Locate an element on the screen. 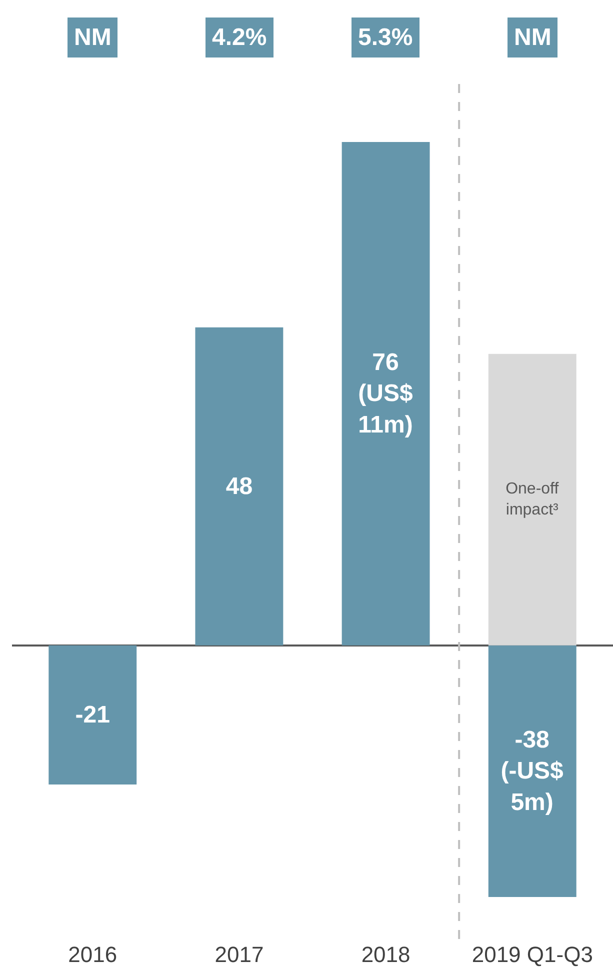 The height and width of the screenshot is (979, 613). x-tick-label: 2018 is located at coordinates (385, 954).